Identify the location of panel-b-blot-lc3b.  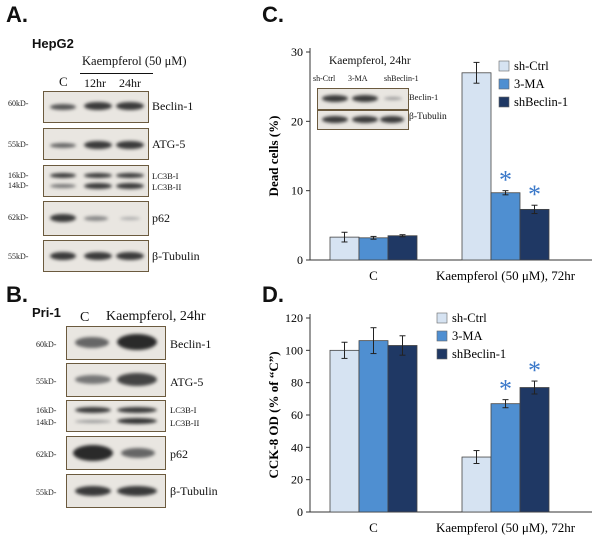
(116, 416).